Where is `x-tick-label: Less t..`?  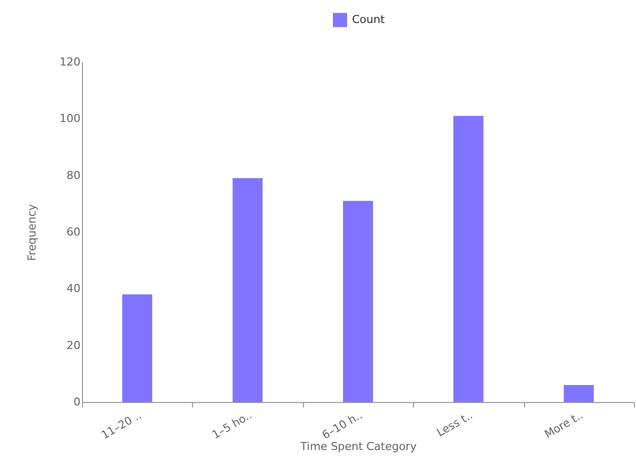 x-tick-label: Less t.. is located at coordinates (454, 424).